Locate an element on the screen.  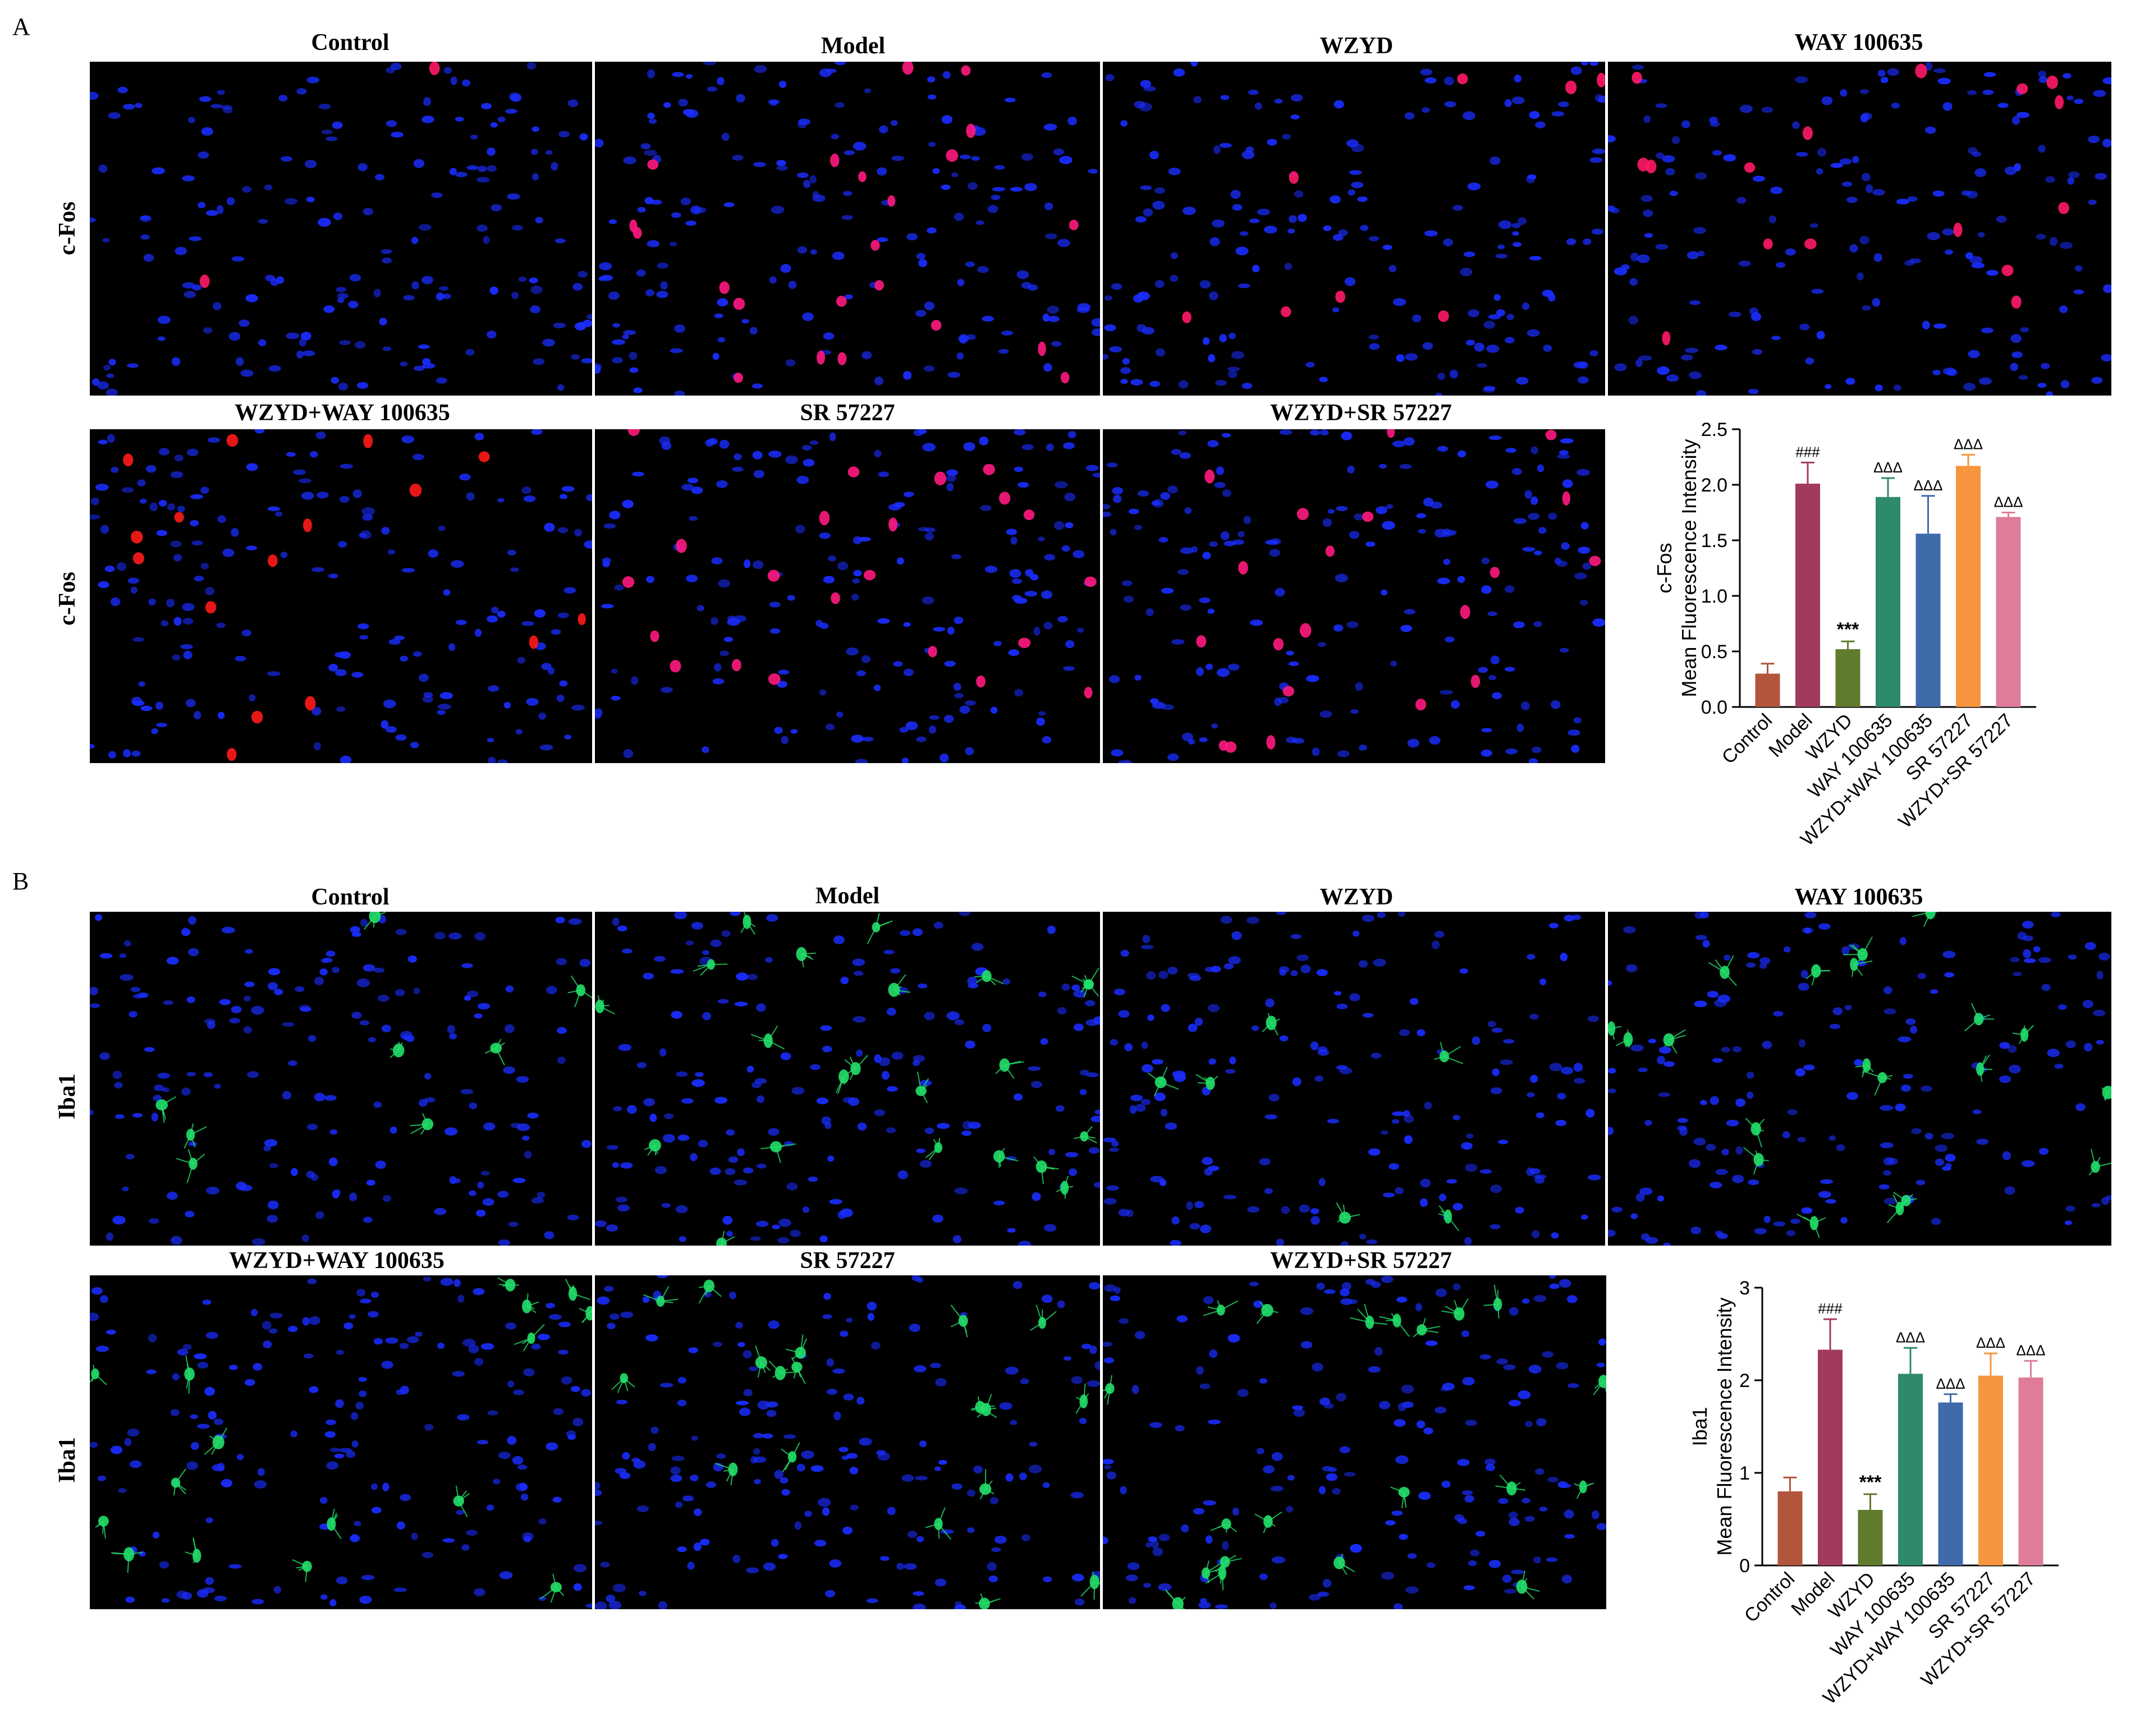
y-tick-label: 2.5 is located at coordinates (1714, 429).